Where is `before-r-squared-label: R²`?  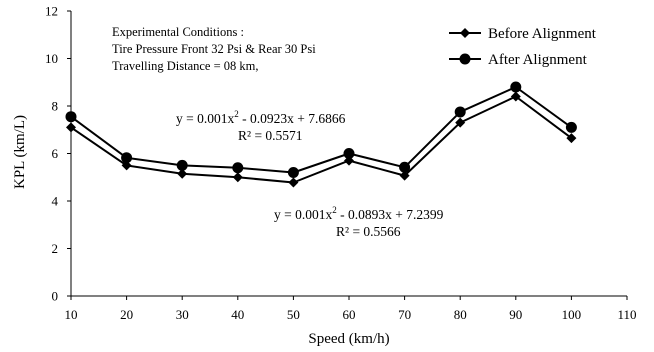
before-r-squared-label: R² is located at coordinates (342, 231).